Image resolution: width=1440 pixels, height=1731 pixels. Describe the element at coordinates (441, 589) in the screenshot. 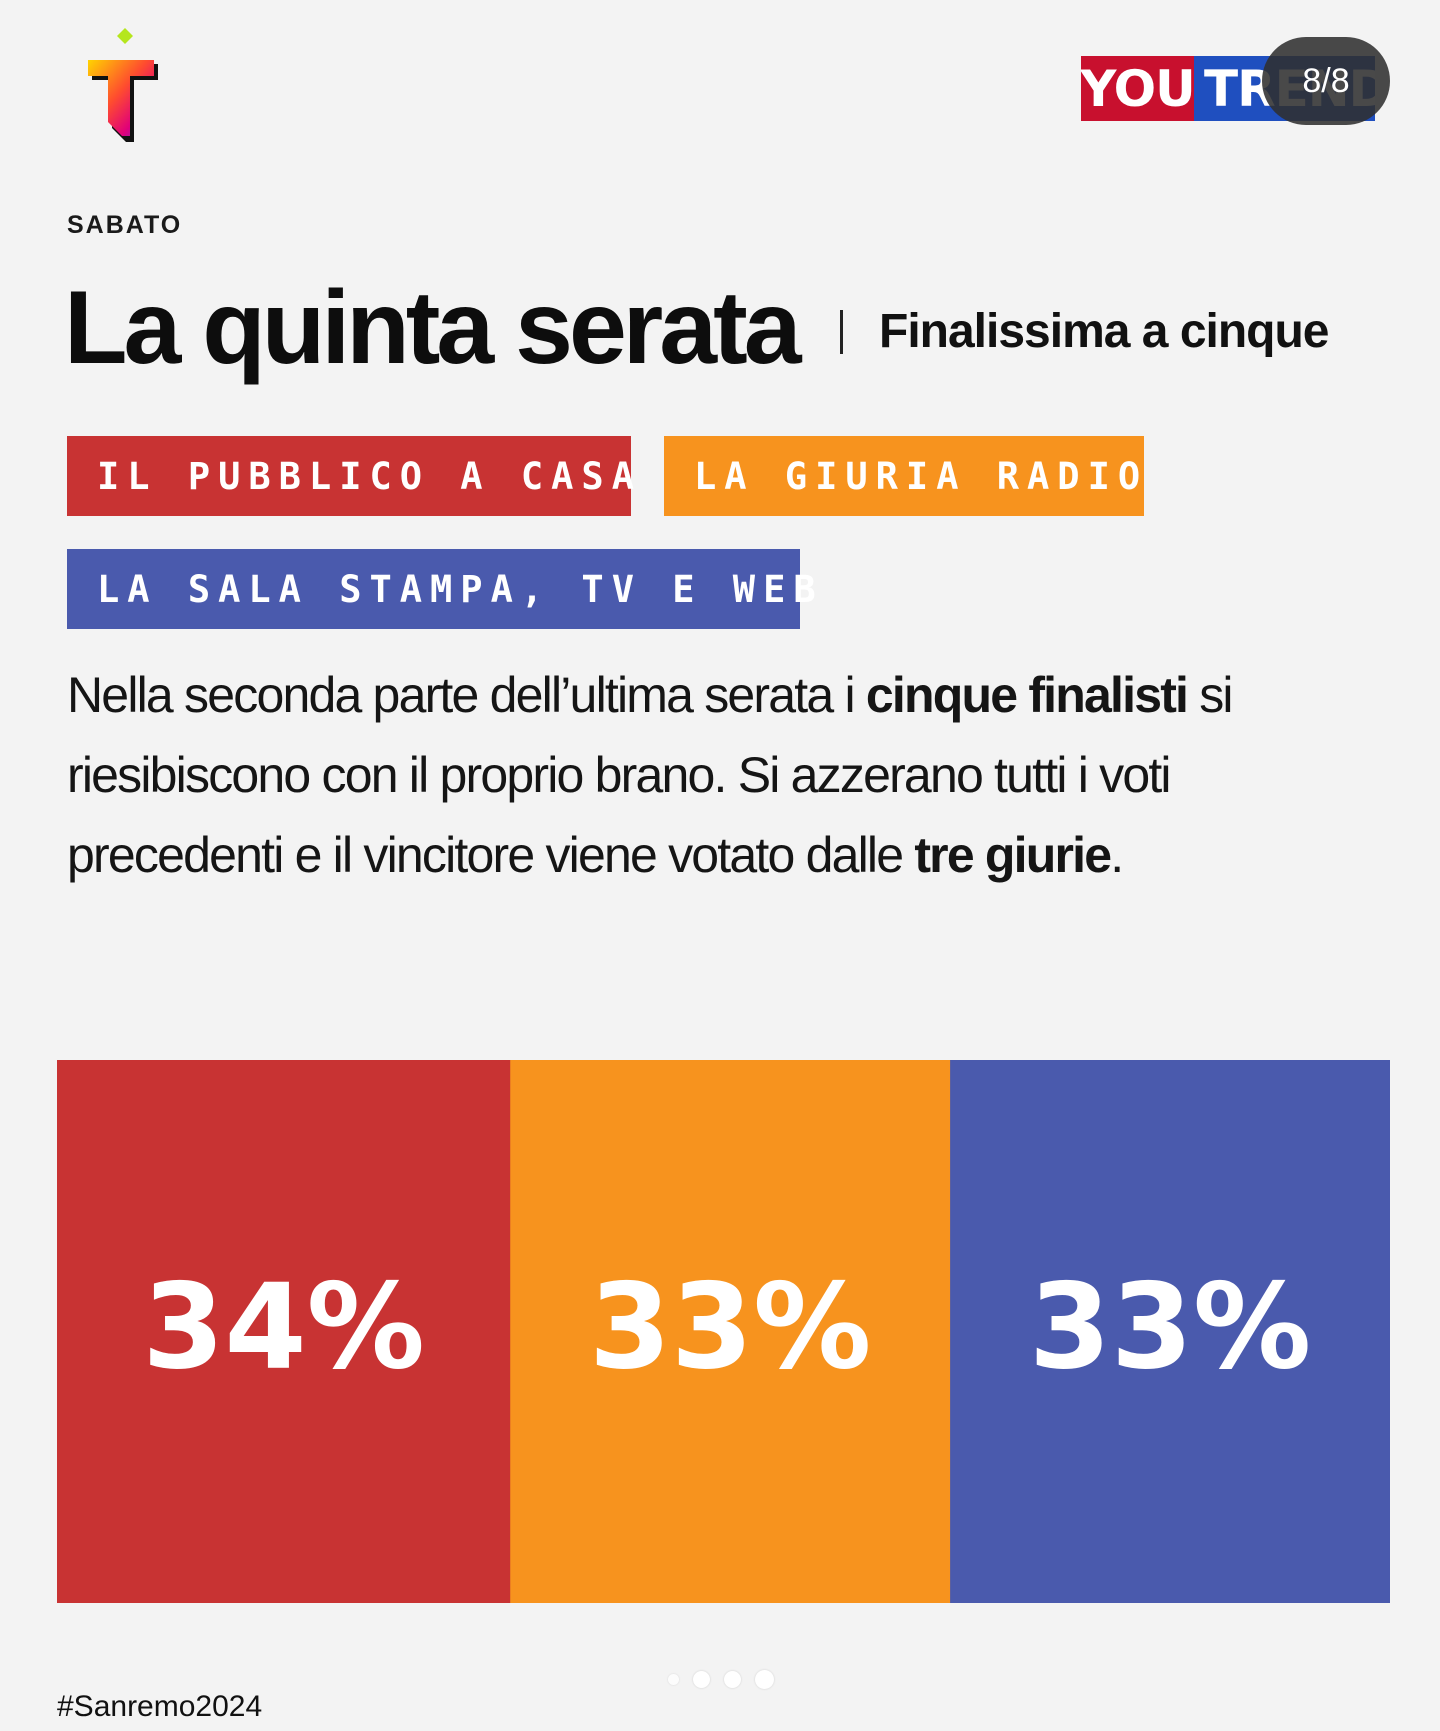

I see `tag-sala-stampa: LA SALA STAMPA, TV E WEB` at that location.